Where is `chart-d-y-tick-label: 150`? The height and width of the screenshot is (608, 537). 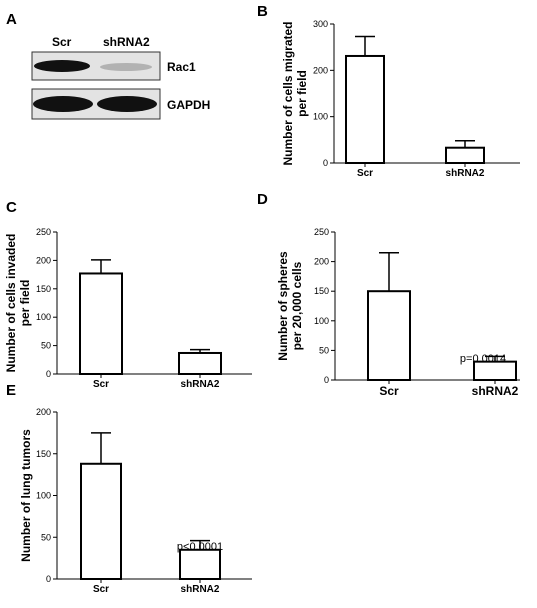 chart-d-y-tick-label: 150 is located at coordinates (321, 291).